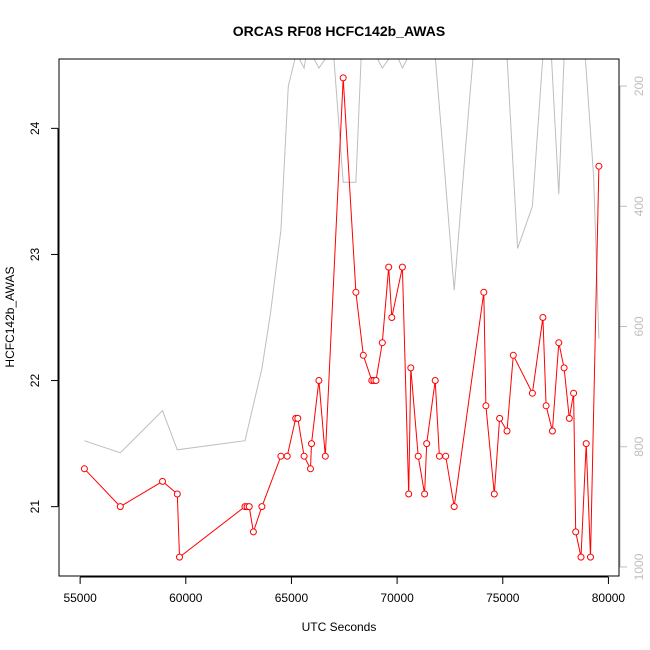 This screenshot has height=650, width=650. What do you see at coordinates (292, 598) in the screenshot?
I see `x-tick-label: 65000` at bounding box center [292, 598].